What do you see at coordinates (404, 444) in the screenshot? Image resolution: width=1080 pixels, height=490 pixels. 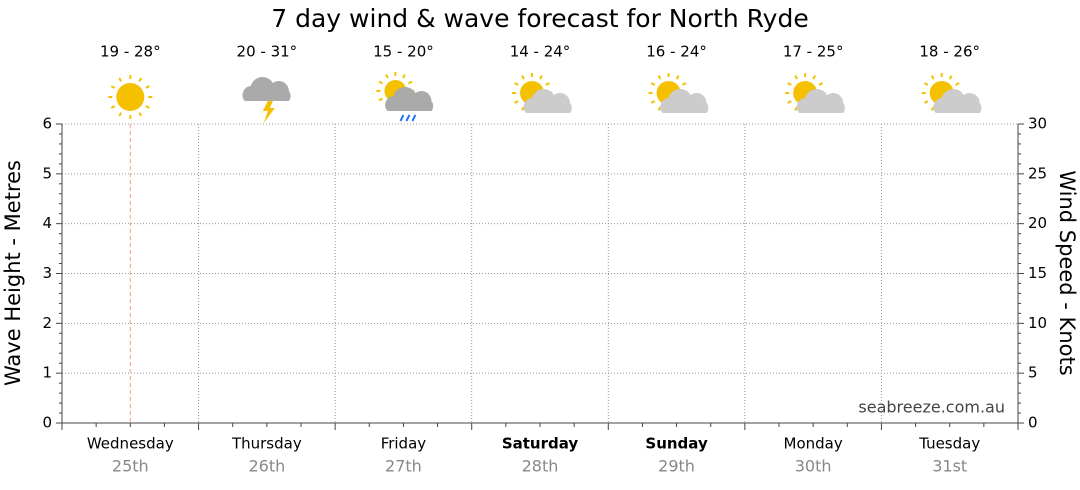 I see `x-tick-label: Friday` at bounding box center [404, 444].